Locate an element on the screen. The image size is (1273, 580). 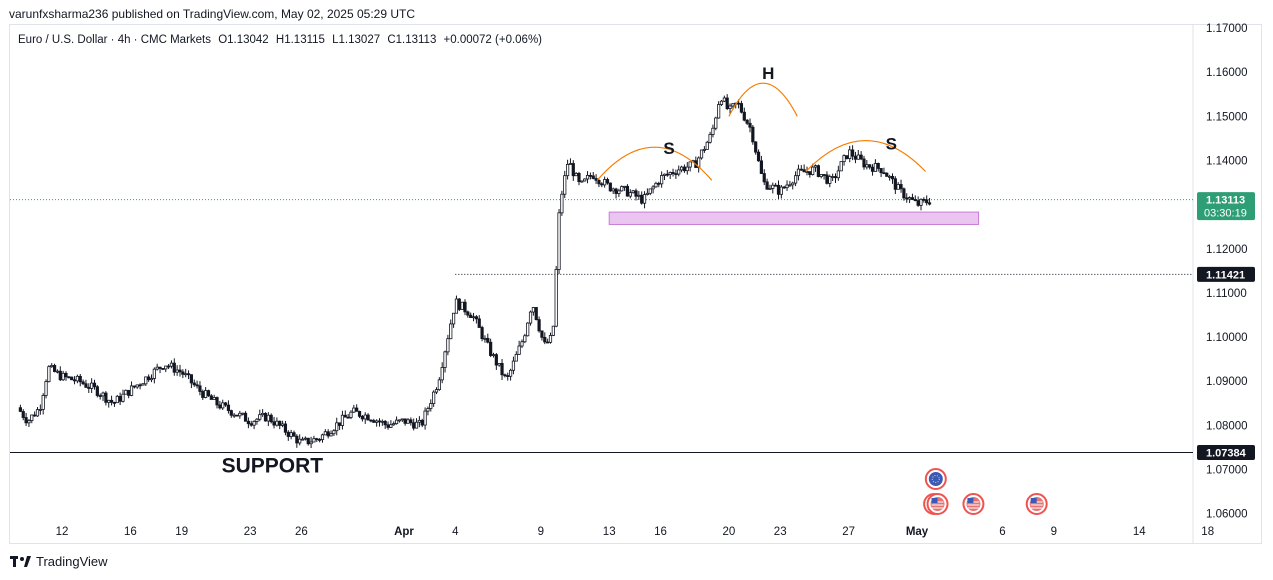
y-tick-label: 1.11000 is located at coordinates (1226, 294).